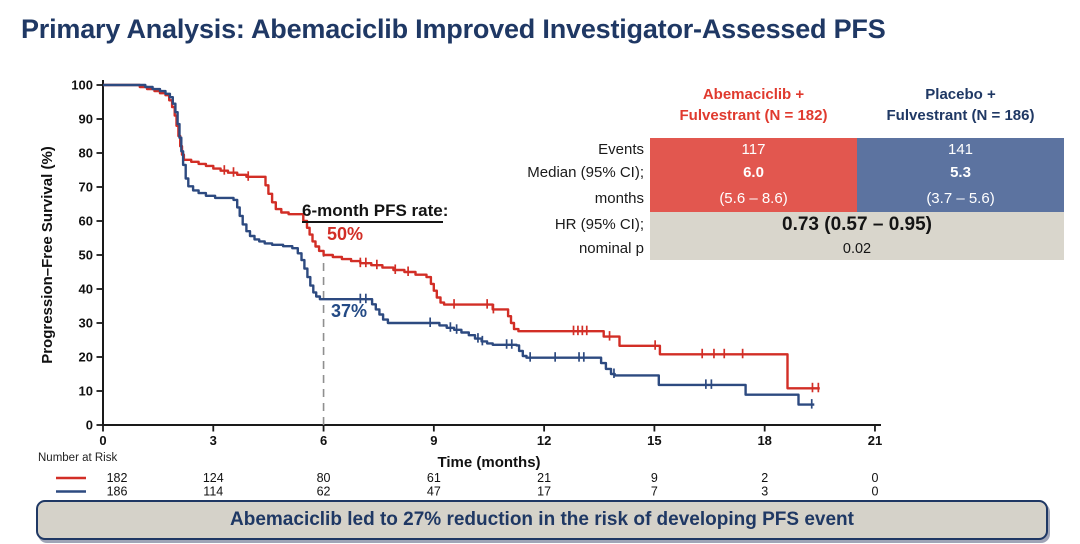 The image size is (1080, 544). I want to click on abemaciclib-risk-value: 61, so click(434, 478).